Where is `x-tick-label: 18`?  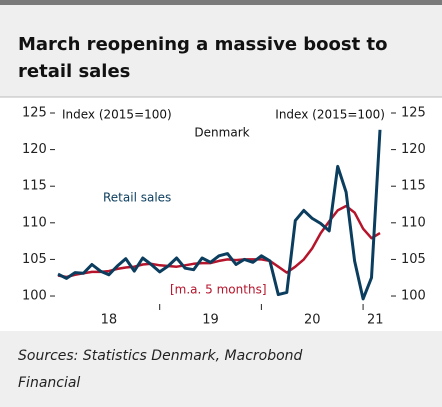
x-tick-label: 18 is located at coordinates (109, 320).